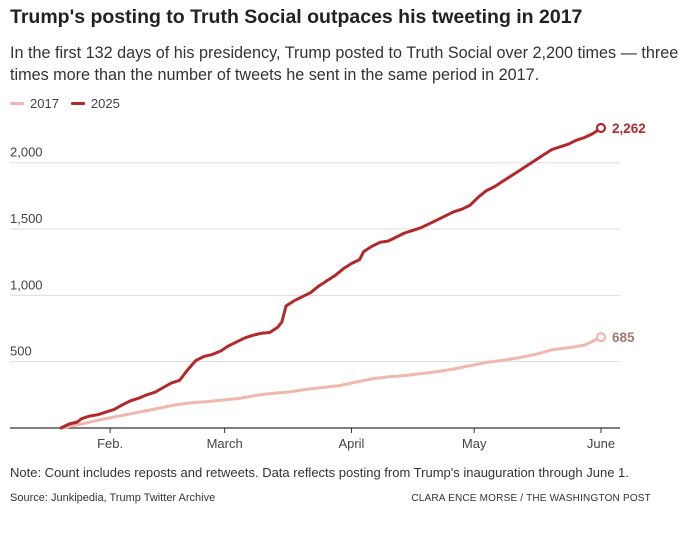 The height and width of the screenshot is (534, 691). Describe the element at coordinates (629, 128) in the screenshot. I see `series-end-label-2025: 2,262` at that location.